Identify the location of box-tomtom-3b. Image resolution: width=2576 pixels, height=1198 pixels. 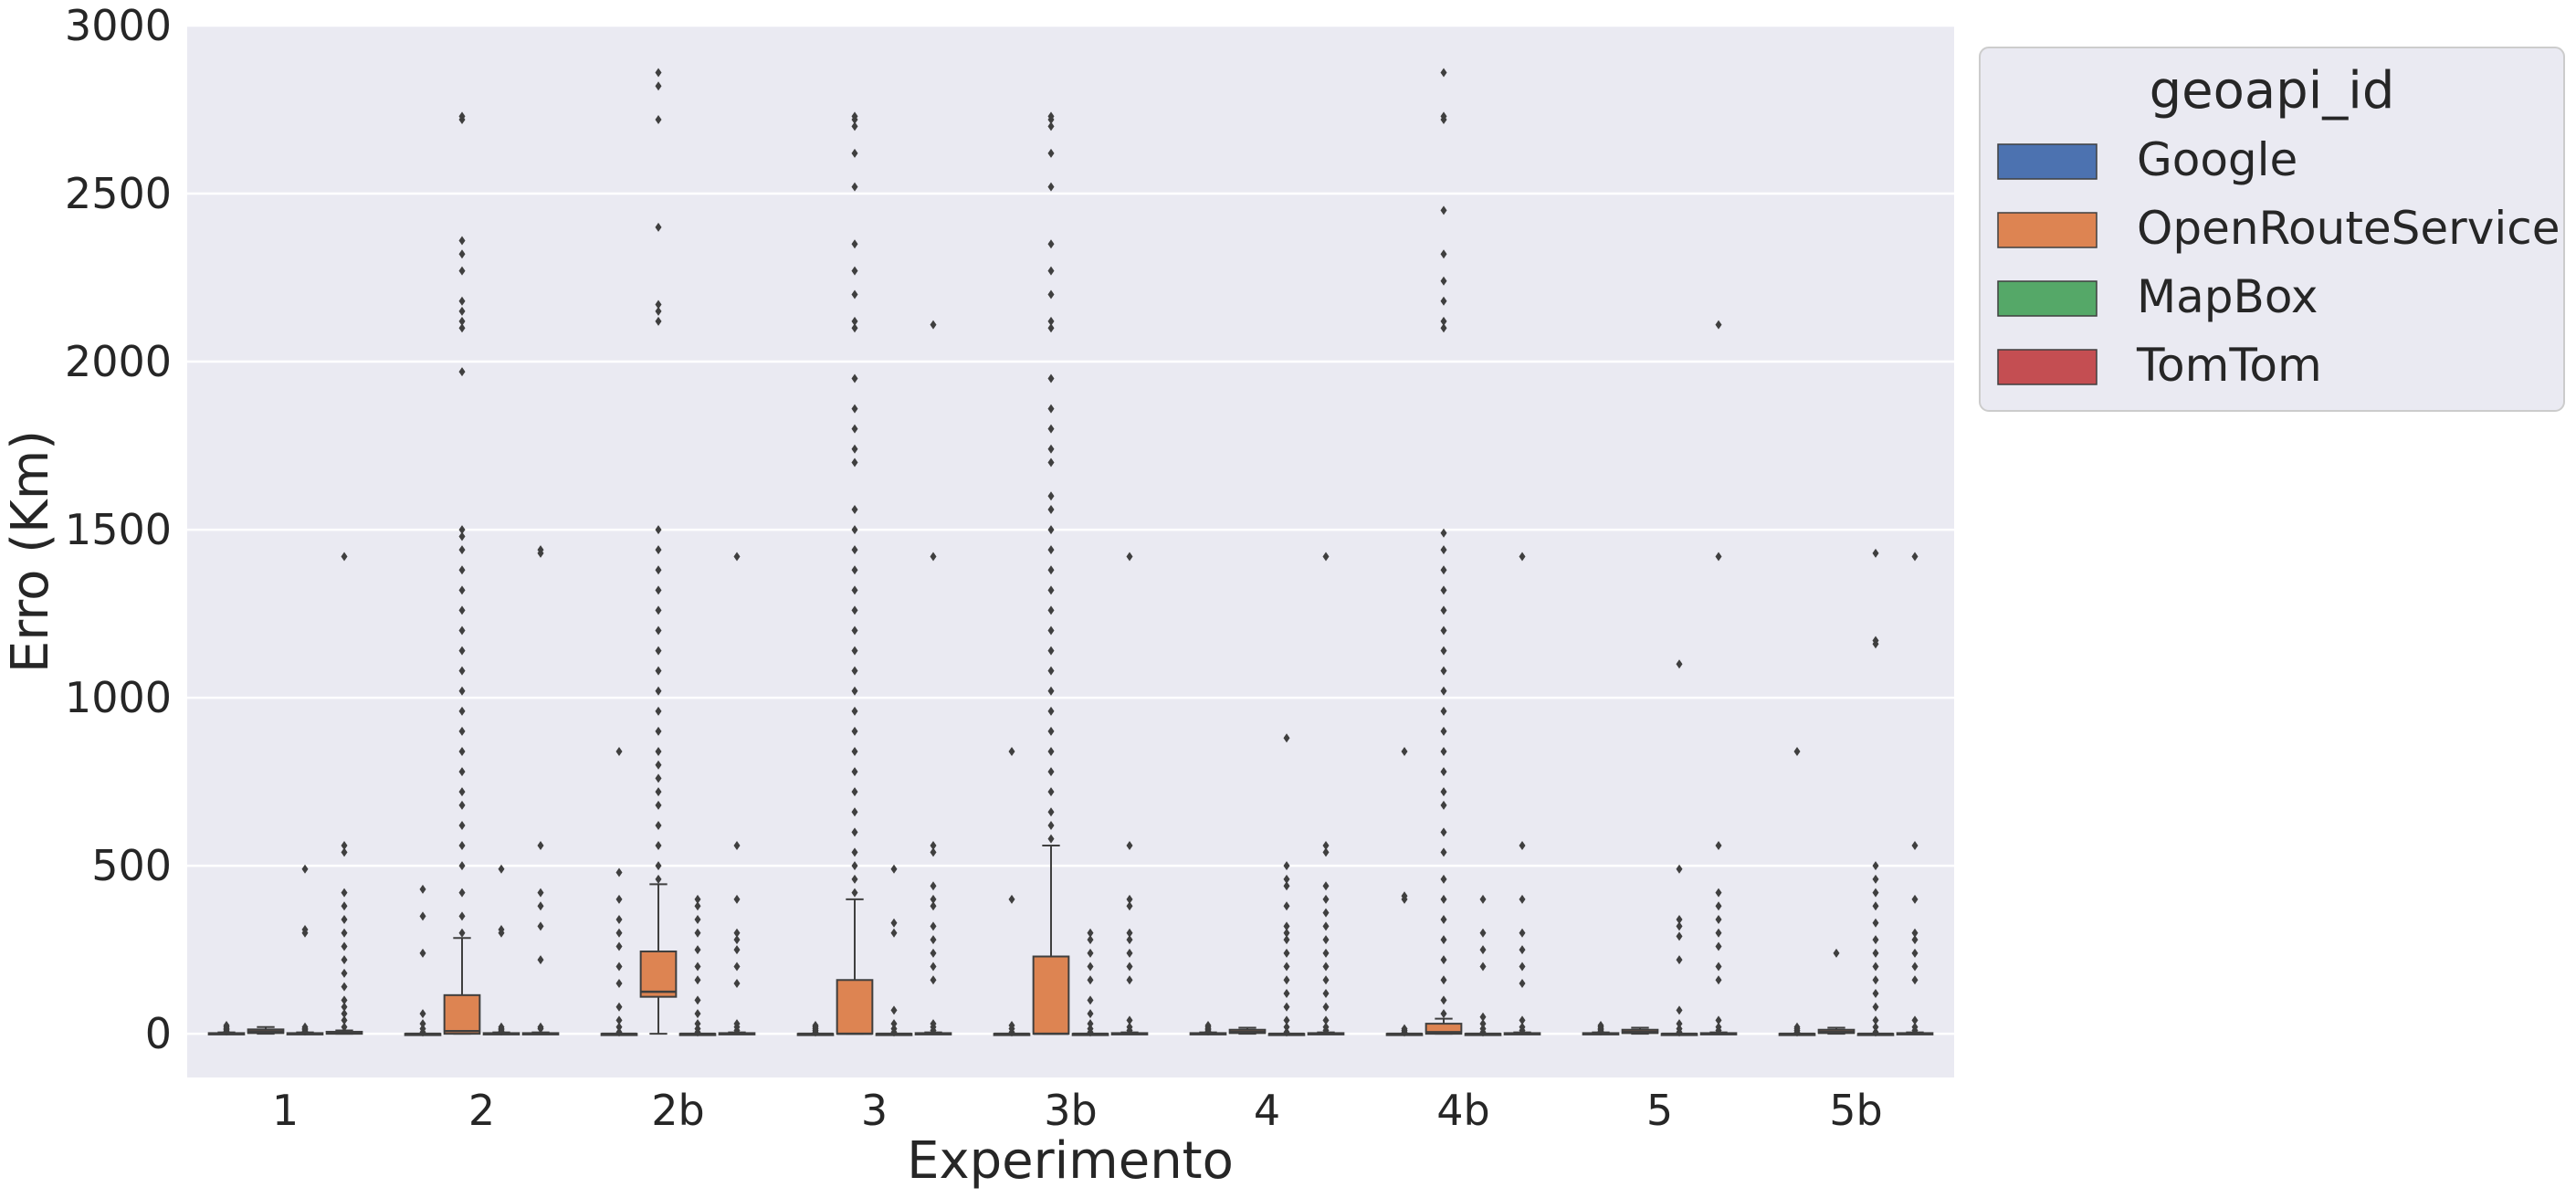
(1129, 793).